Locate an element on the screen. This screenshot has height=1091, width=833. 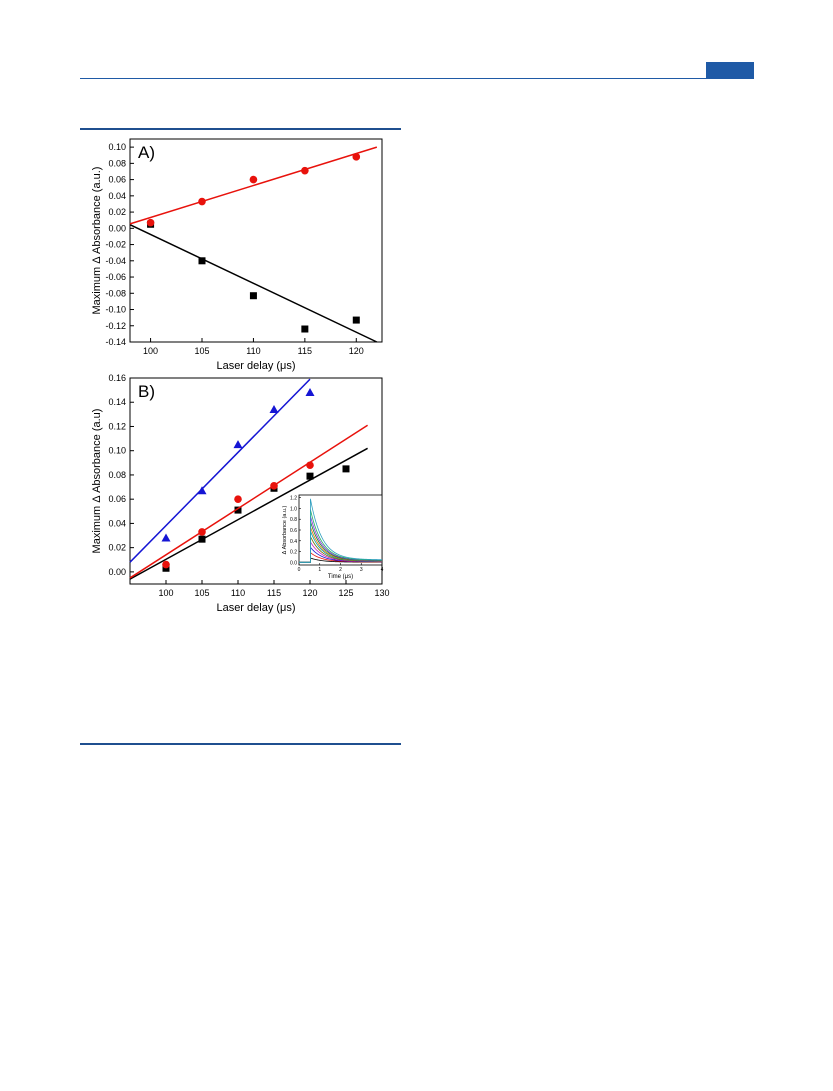
inset-y-tick-label: 1.2 is located at coordinates (293, 499).